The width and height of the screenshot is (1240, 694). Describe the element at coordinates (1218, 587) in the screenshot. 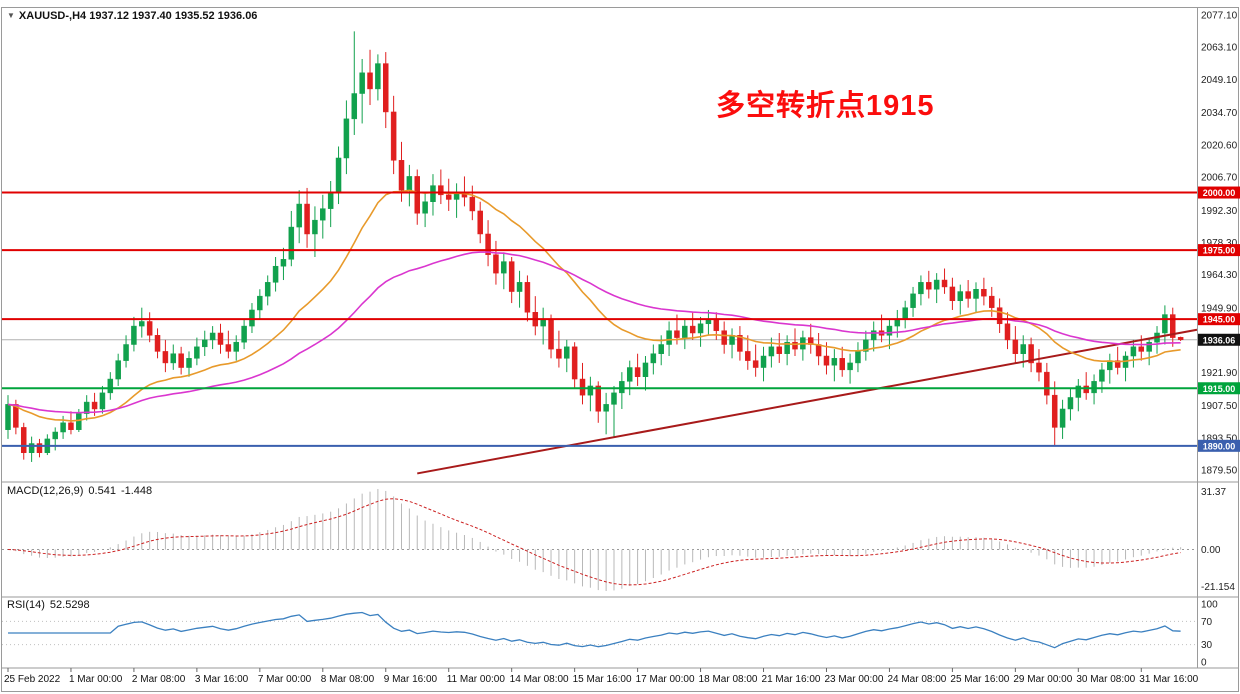

I see `macd-axis-label: -21.154` at that location.